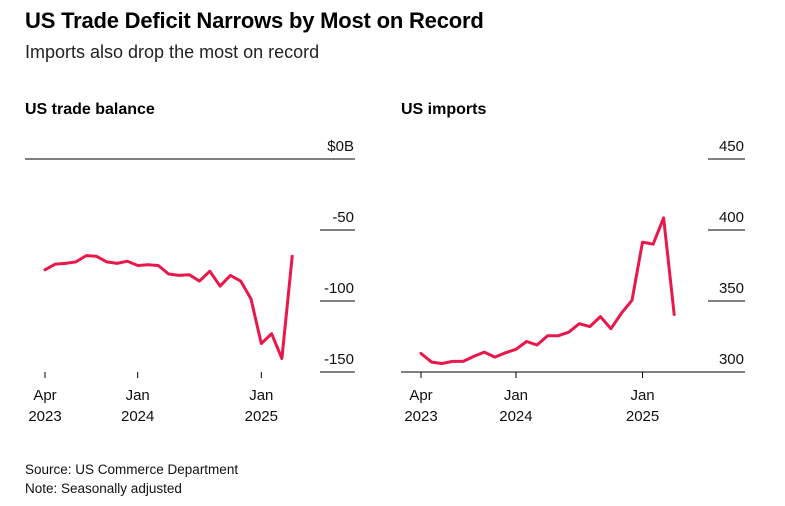  What do you see at coordinates (172, 52) in the screenshot?
I see `chart-subtitle: Imports also drop the most on record` at bounding box center [172, 52].